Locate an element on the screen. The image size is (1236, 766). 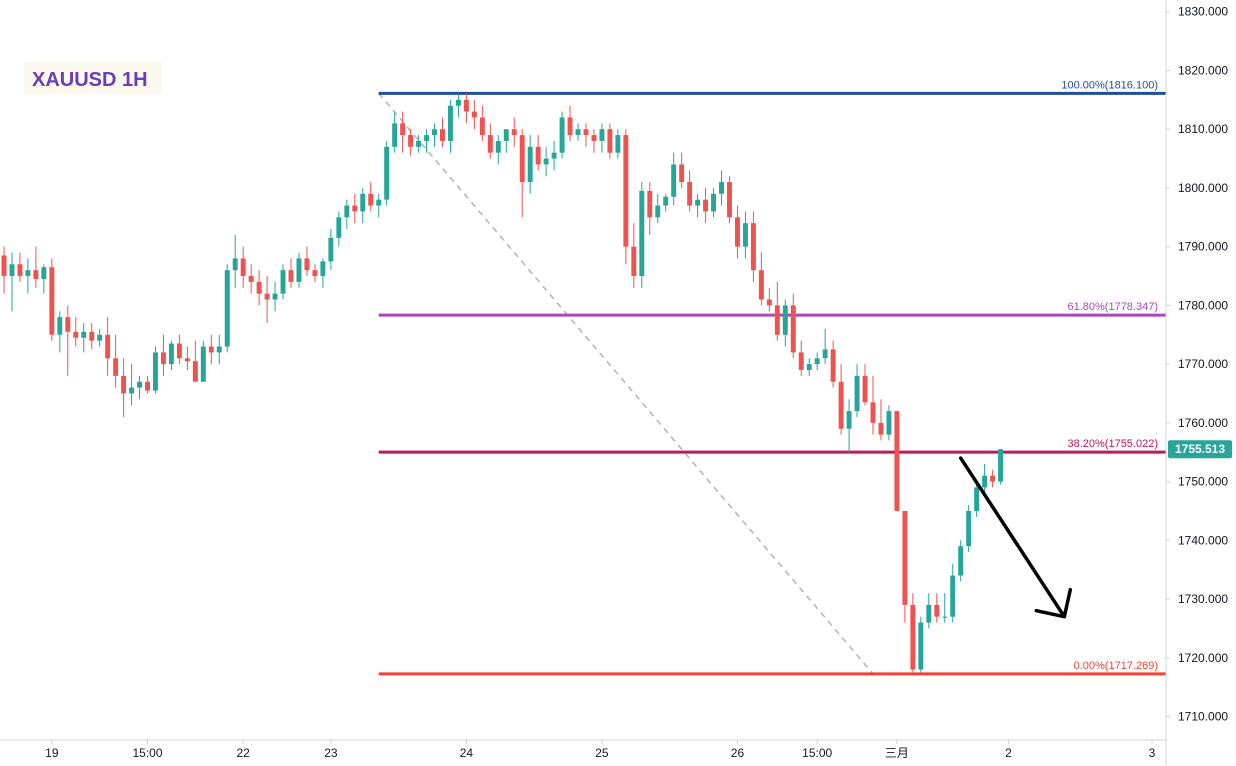
x-tick-label: 15:00 is located at coordinates (817, 753).